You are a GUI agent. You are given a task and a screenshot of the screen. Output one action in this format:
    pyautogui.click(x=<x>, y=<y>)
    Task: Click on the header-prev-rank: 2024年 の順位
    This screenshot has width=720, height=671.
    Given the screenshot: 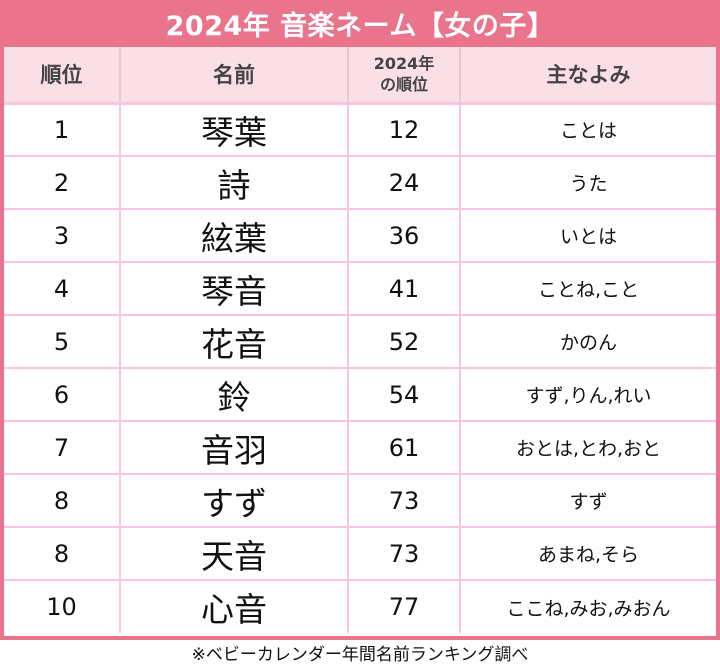 What is the action you would take?
    pyautogui.click(x=404, y=76)
    